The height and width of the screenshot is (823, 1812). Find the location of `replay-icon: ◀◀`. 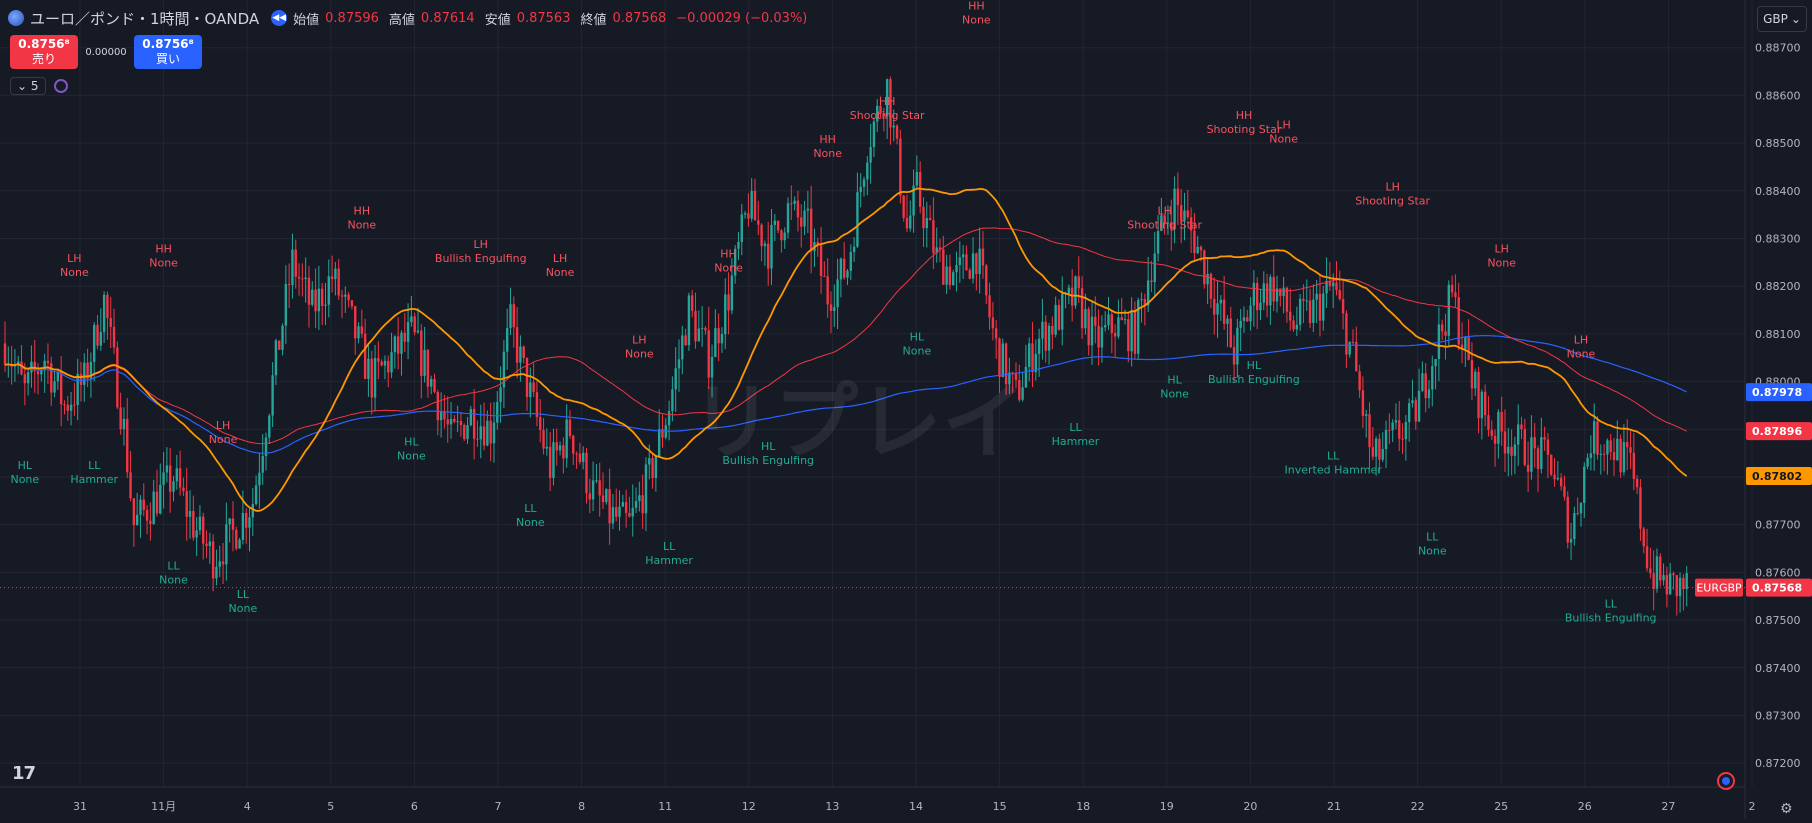

replay-icon: ◀◀ is located at coordinates (279, 18).